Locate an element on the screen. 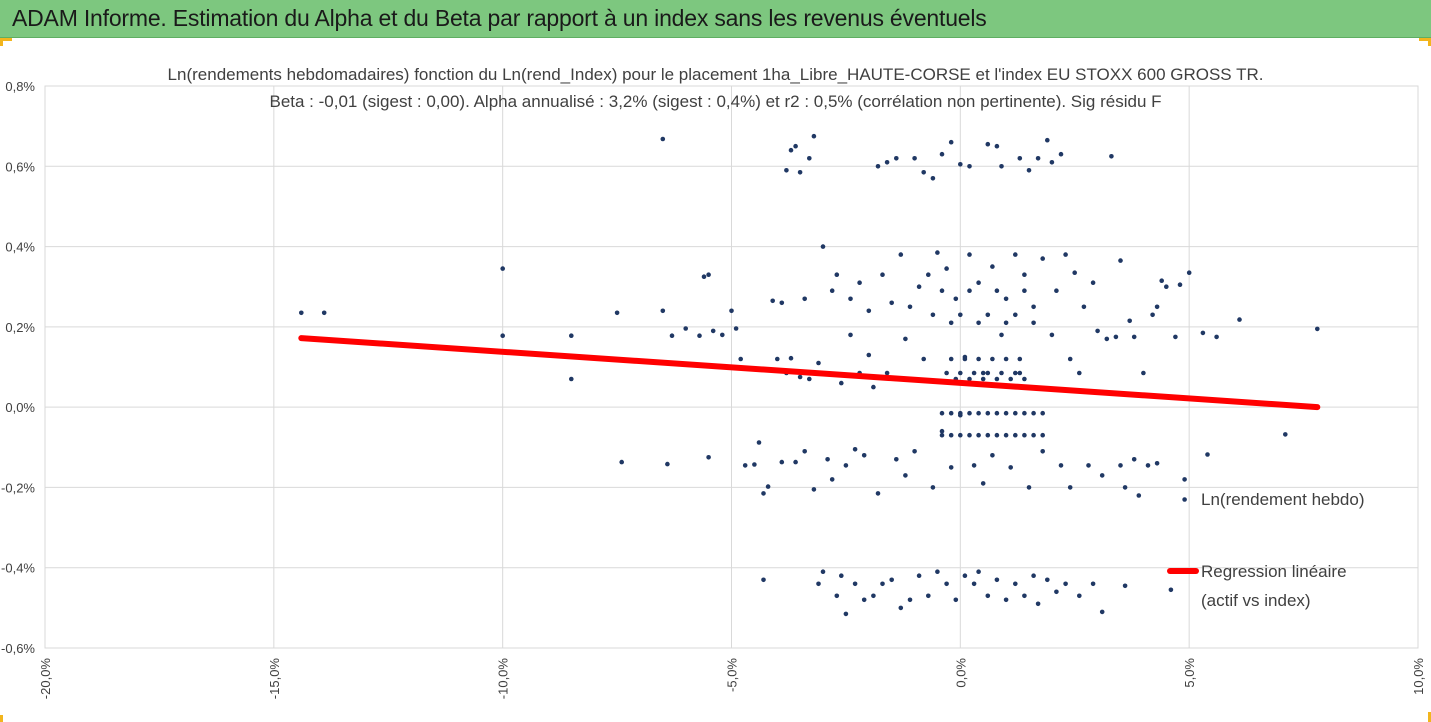 The width and height of the screenshot is (1431, 722). y-tick-label: -0,4% is located at coordinates (18, 568).